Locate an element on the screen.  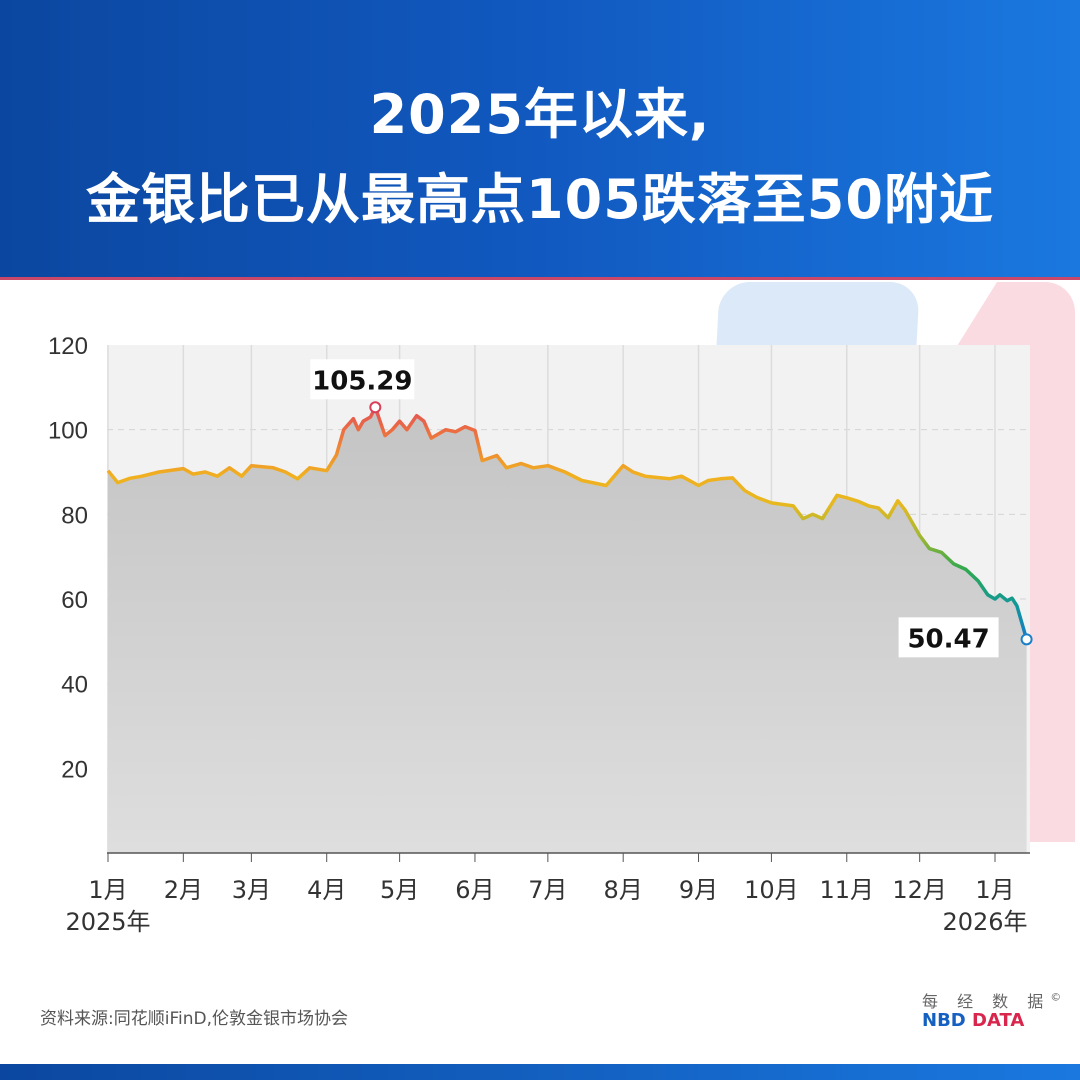
year-label: 2025年 is located at coordinates (107, 922).